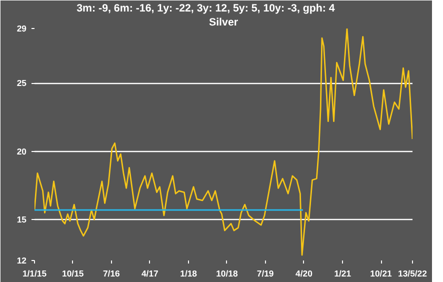  What do you see at coordinates (413, 273) in the screenshot?
I see `x-tick-label: 13/5/22` at bounding box center [413, 273].